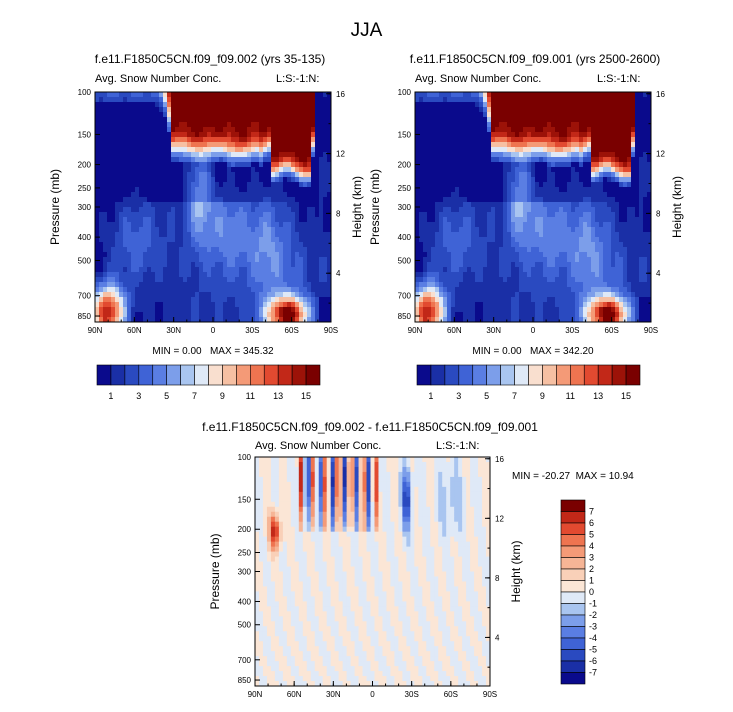  Describe the element at coordinates (245, 552) in the screenshot. I see `panel3-ytick-label: 250` at that location.